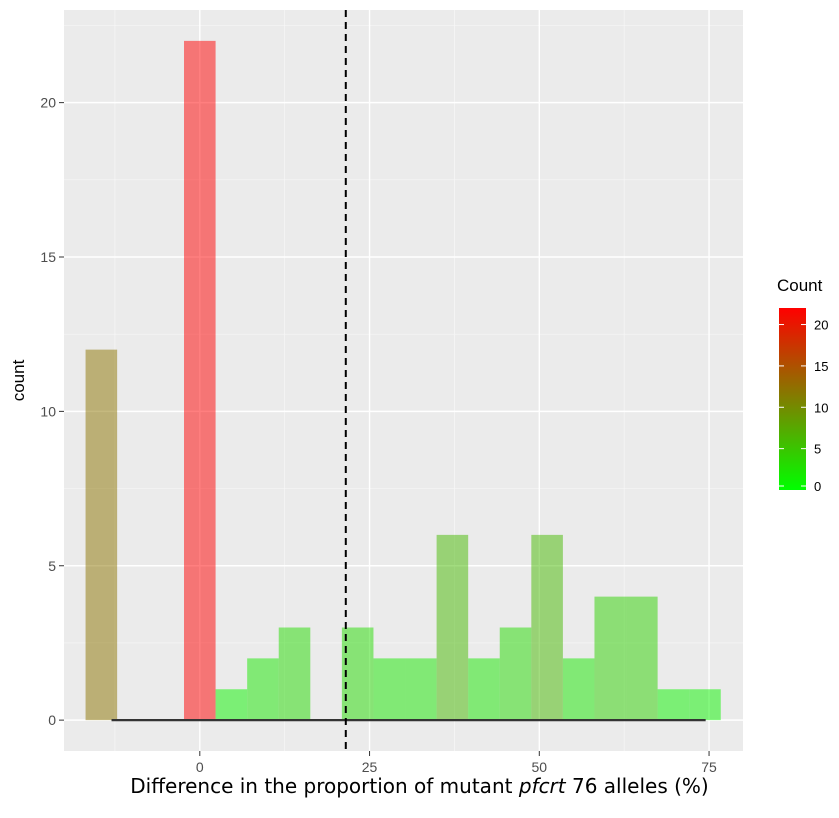 The width and height of the screenshot is (839, 818). What do you see at coordinates (817, 486) in the screenshot?
I see `legend-tick-label: 0` at bounding box center [817, 486].